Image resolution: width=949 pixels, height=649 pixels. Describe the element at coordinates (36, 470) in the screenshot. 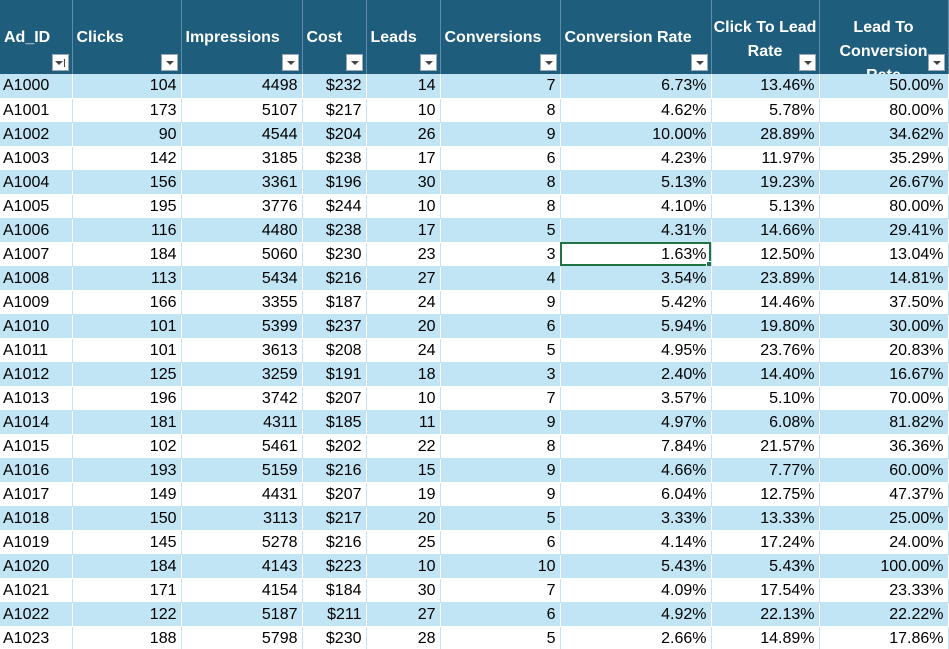

I see `table-cell: A1016` at that location.